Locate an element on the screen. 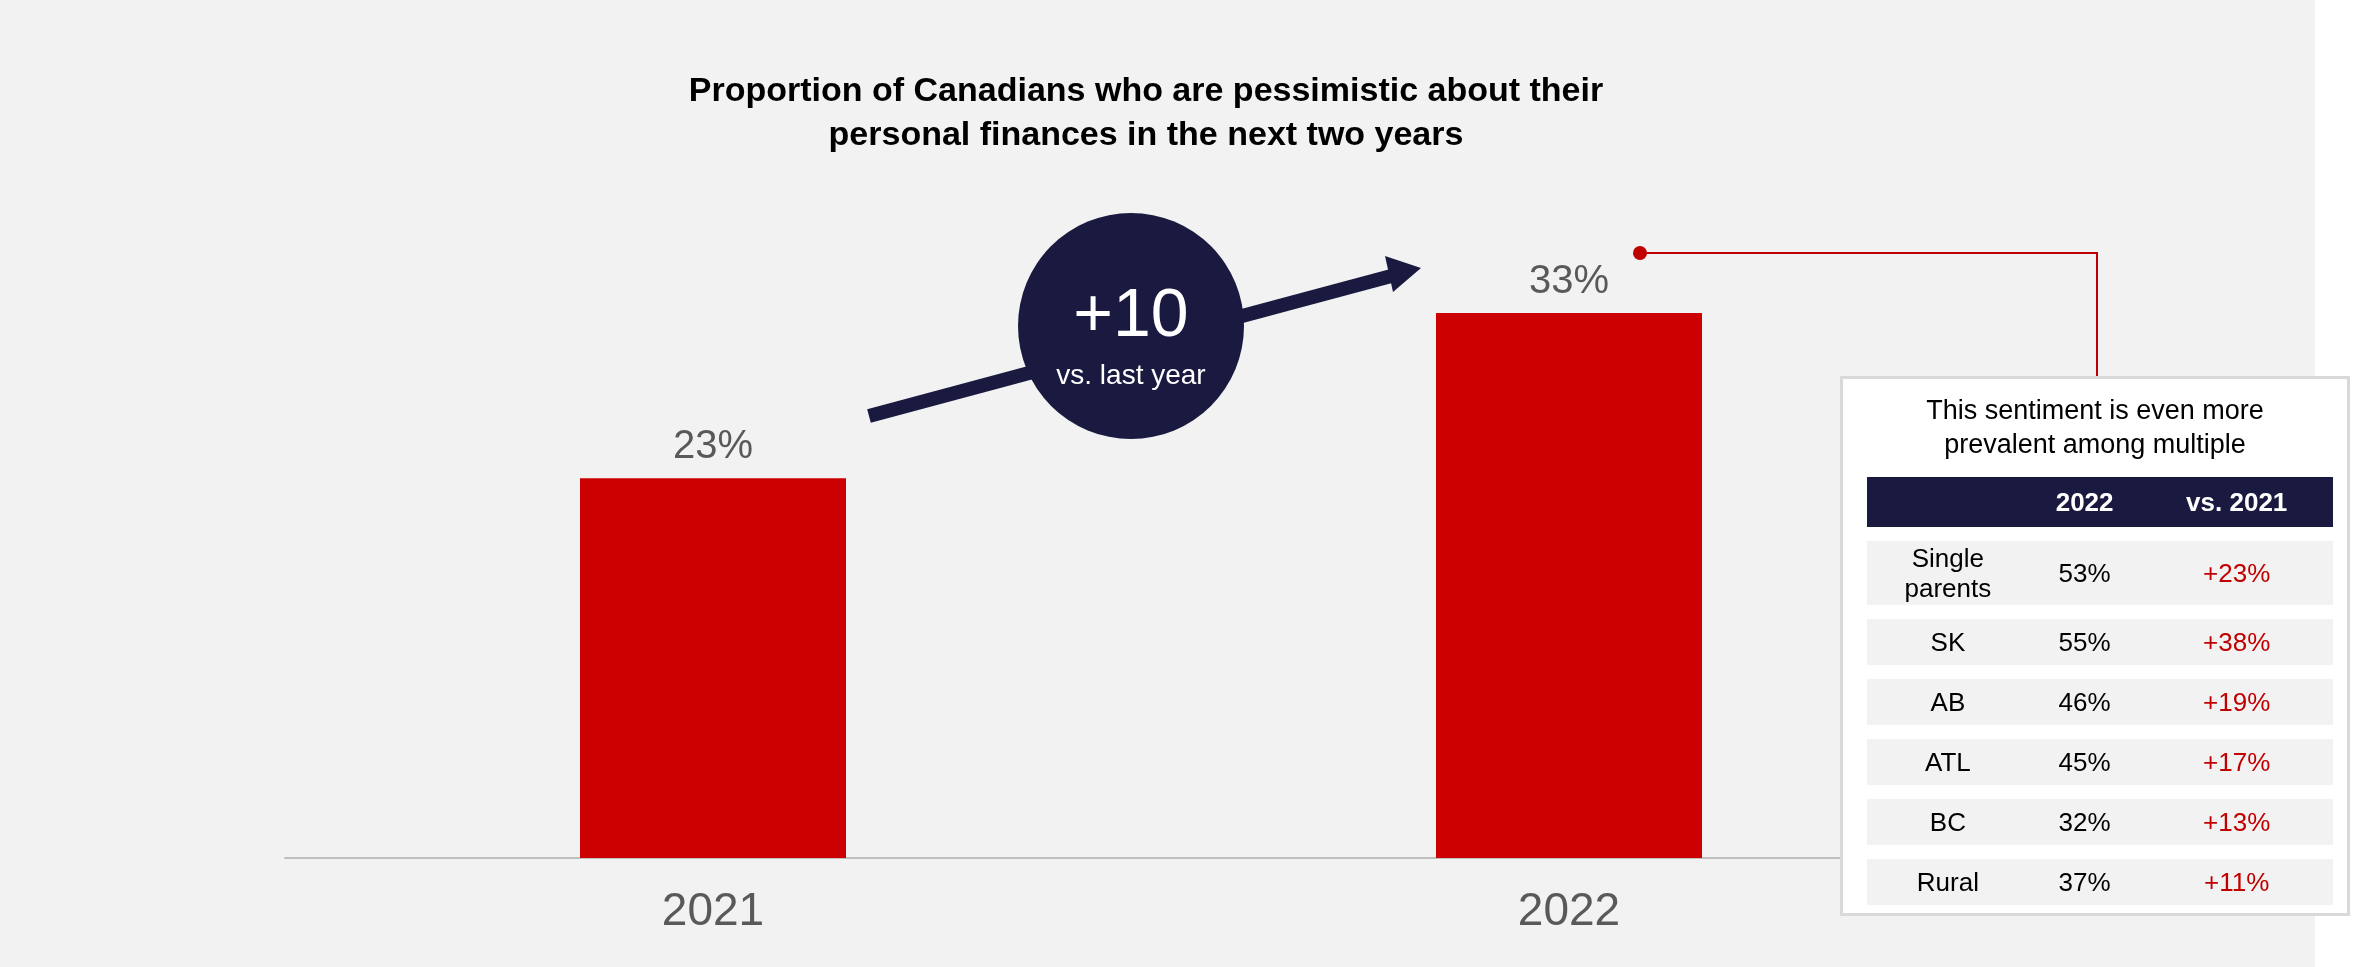  text: +19% is located at coordinates (2236, 702).